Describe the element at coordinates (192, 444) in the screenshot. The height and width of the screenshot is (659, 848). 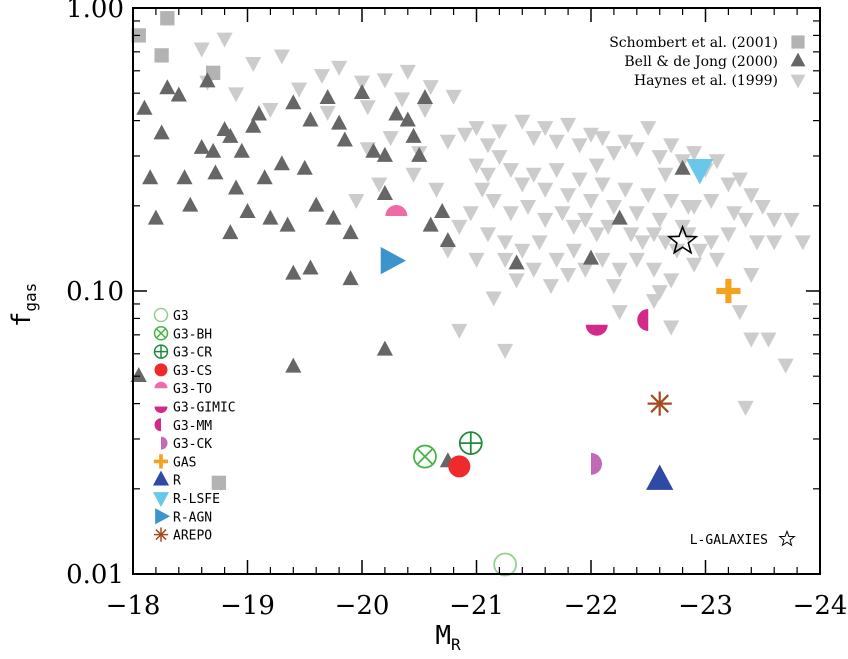
I see `model-legend-label: G3-CK` at that location.